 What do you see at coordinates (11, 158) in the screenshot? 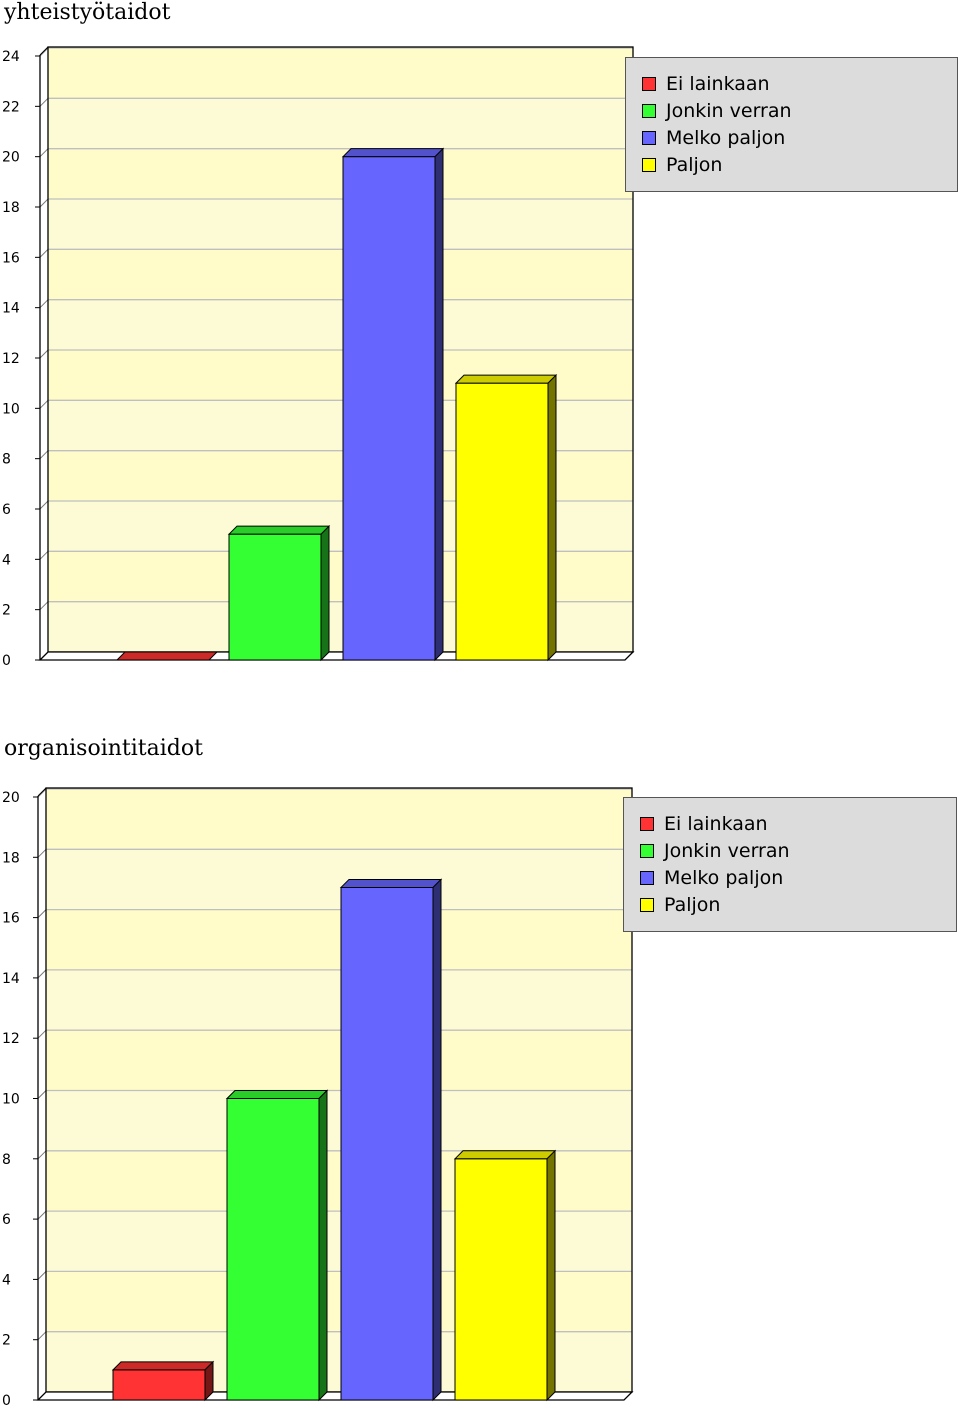
I see `y-tick-label: 20` at bounding box center [11, 158].